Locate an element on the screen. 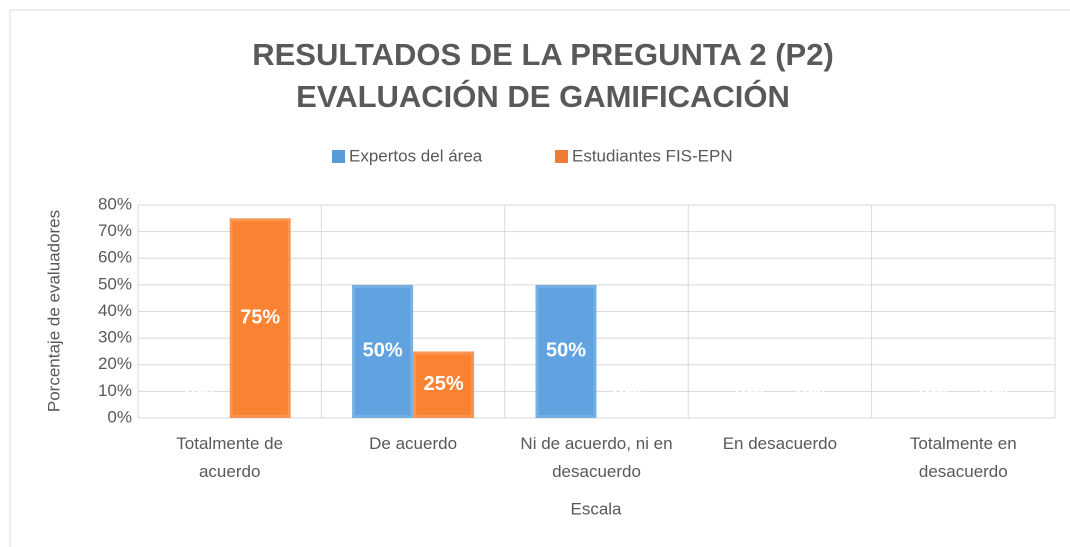  x-axis-label: Escala is located at coordinates (596, 508).